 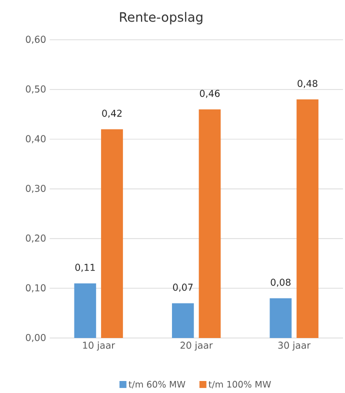 What do you see at coordinates (112, 114) in the screenshot?
I see `data-label: 0,42` at bounding box center [112, 114].